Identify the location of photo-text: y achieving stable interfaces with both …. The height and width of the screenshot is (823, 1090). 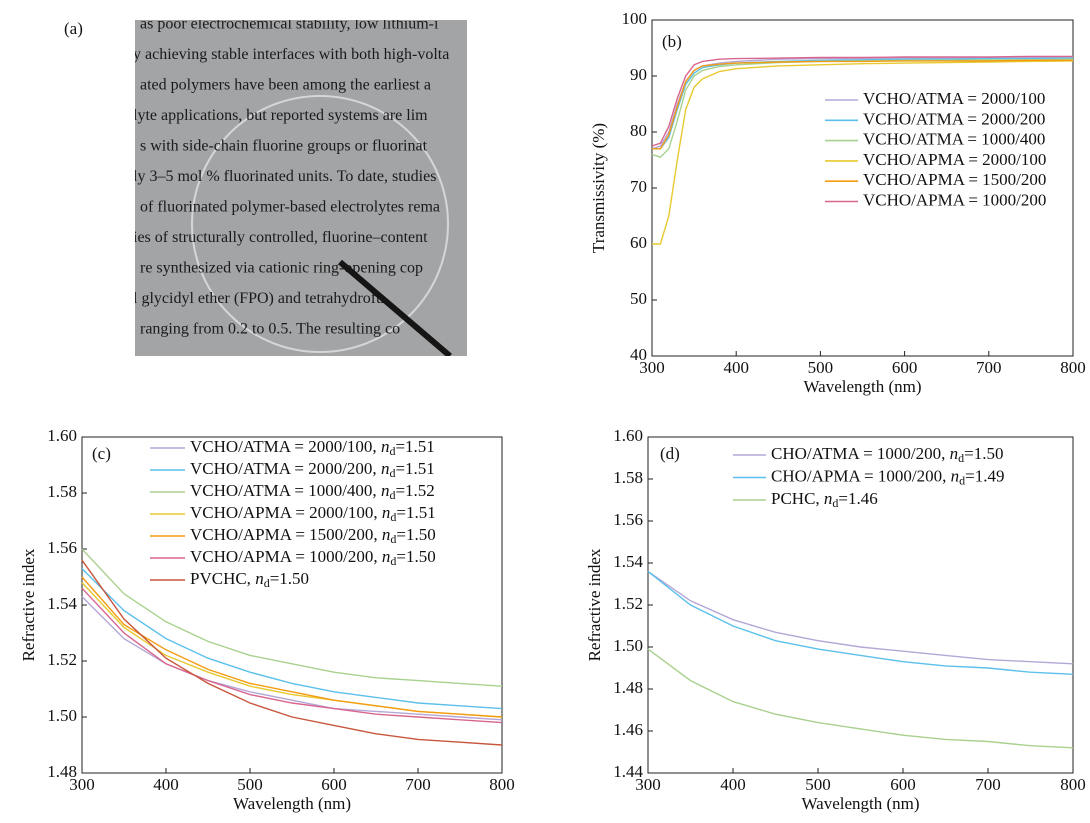
(291, 54).